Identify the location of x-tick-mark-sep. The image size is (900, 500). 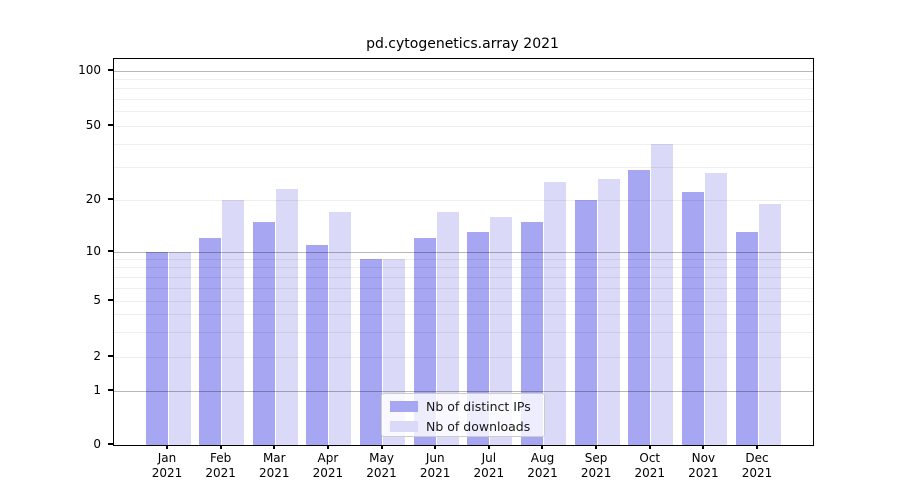
(596, 447).